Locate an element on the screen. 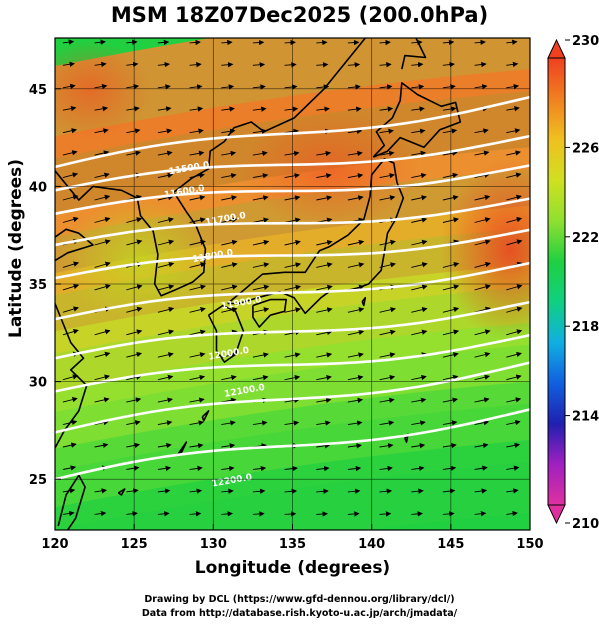  x-tick-label: 135 is located at coordinates (292, 544).